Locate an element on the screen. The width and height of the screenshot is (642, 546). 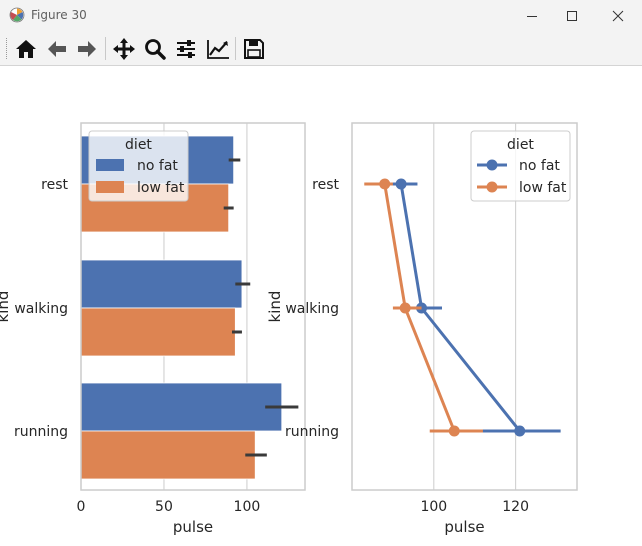
pan-button is located at coordinates (124, 48).